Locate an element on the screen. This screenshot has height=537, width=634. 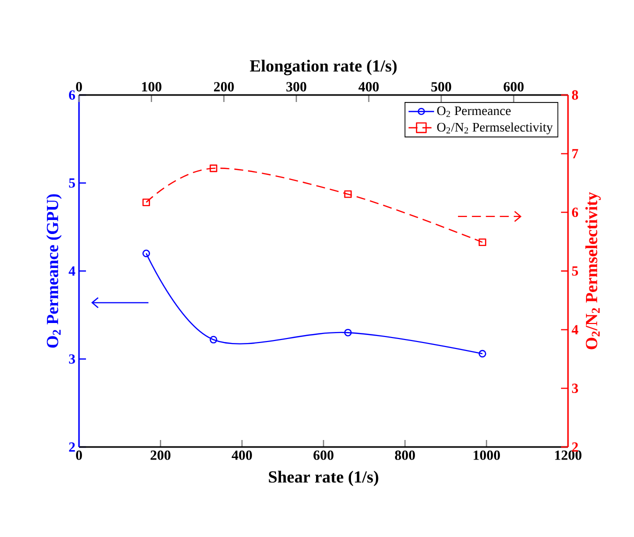
x-tick-label: 1200 is located at coordinates (568, 455).